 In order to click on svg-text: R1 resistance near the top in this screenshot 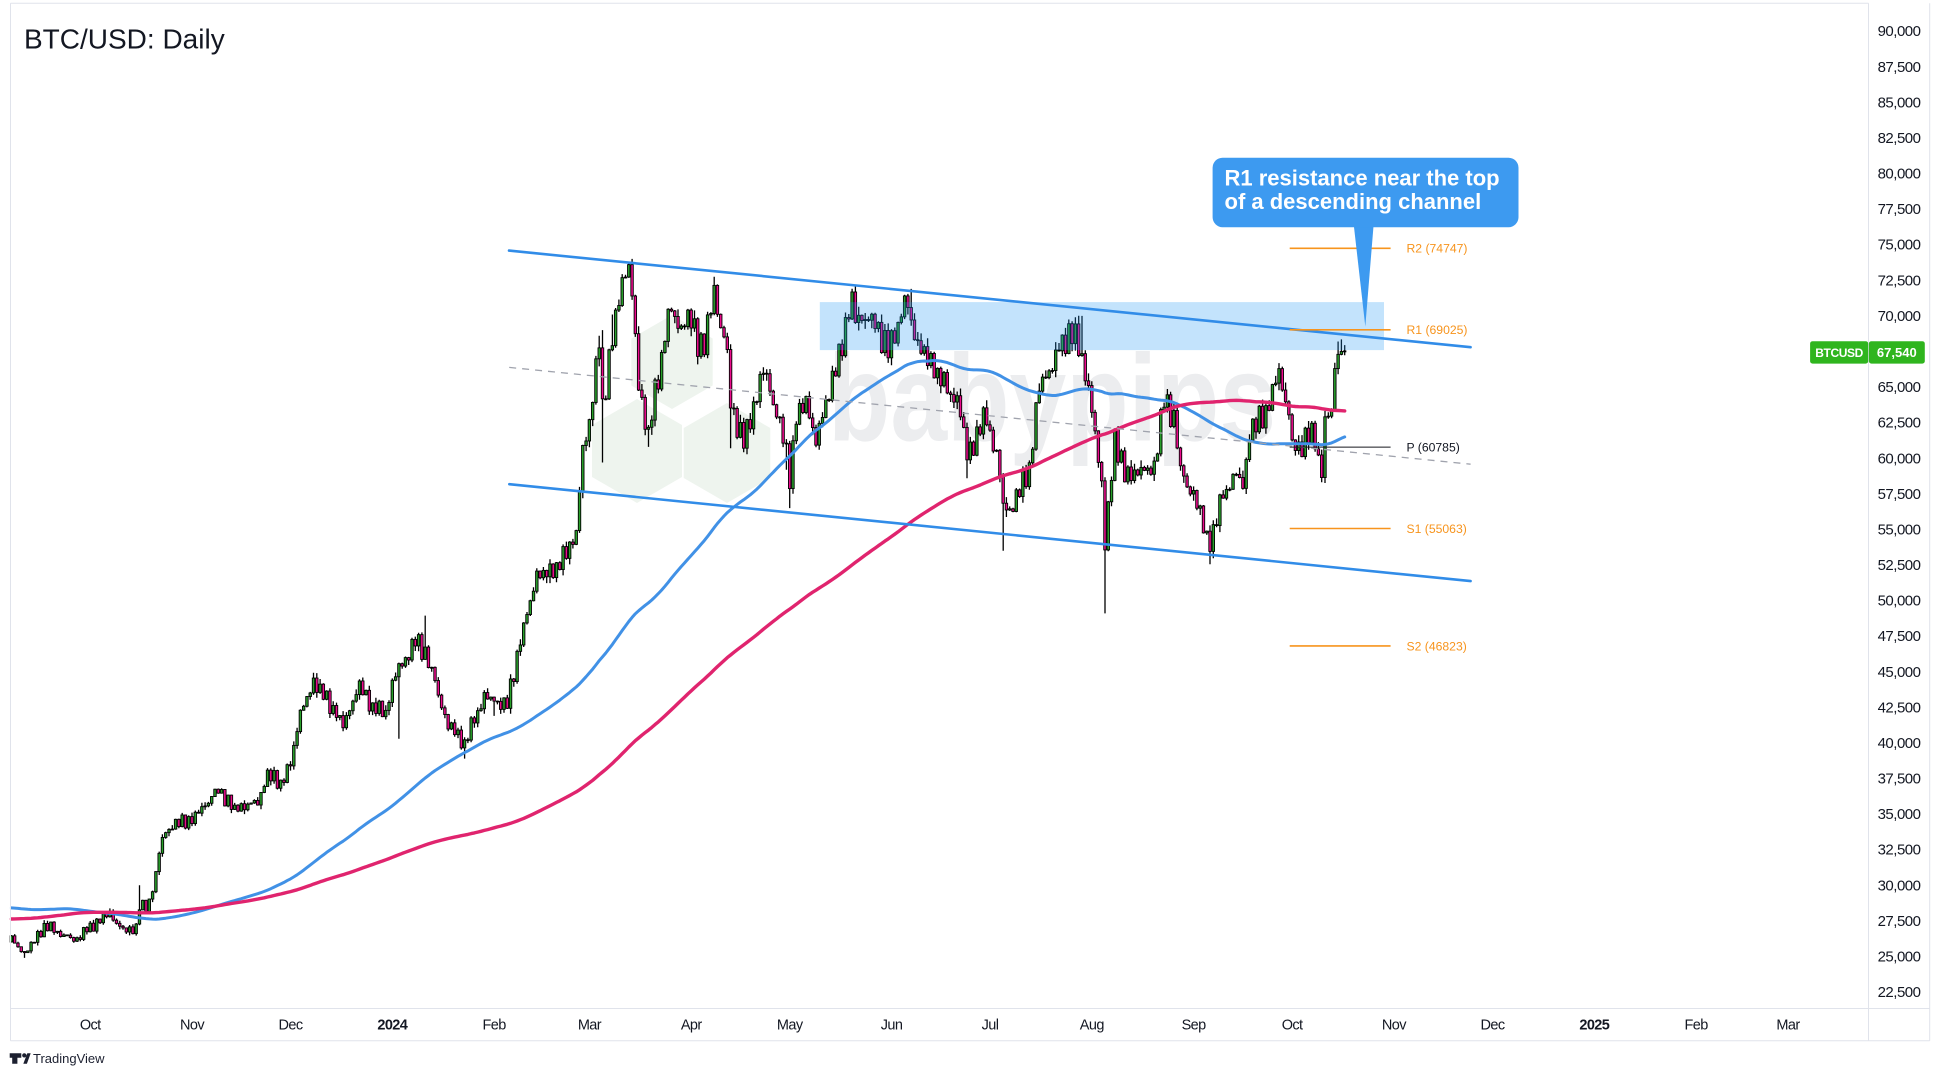, I will do `click(1362, 177)`.